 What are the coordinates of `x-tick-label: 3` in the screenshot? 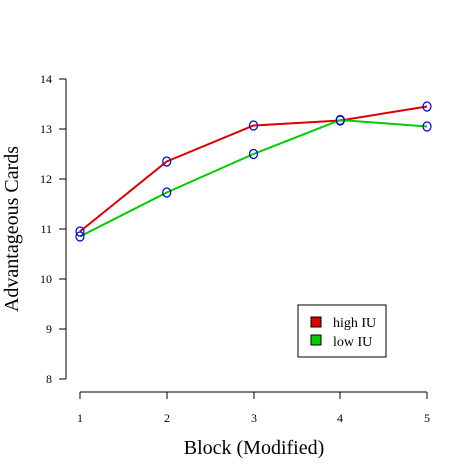 It's located at (254, 418).